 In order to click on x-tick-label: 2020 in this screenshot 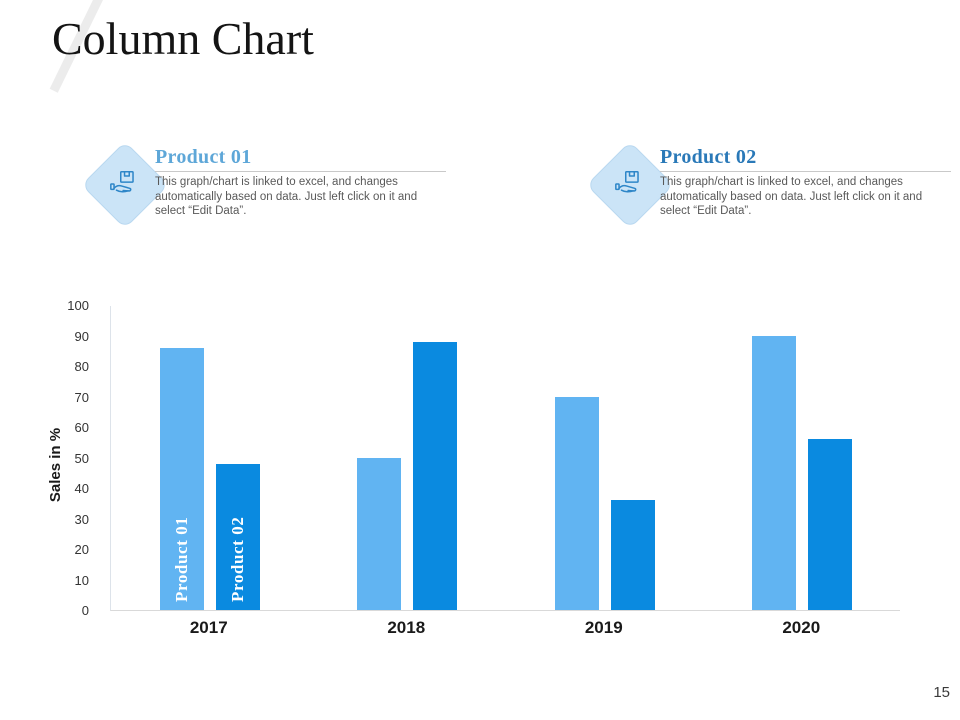, I will do `click(801, 627)`.